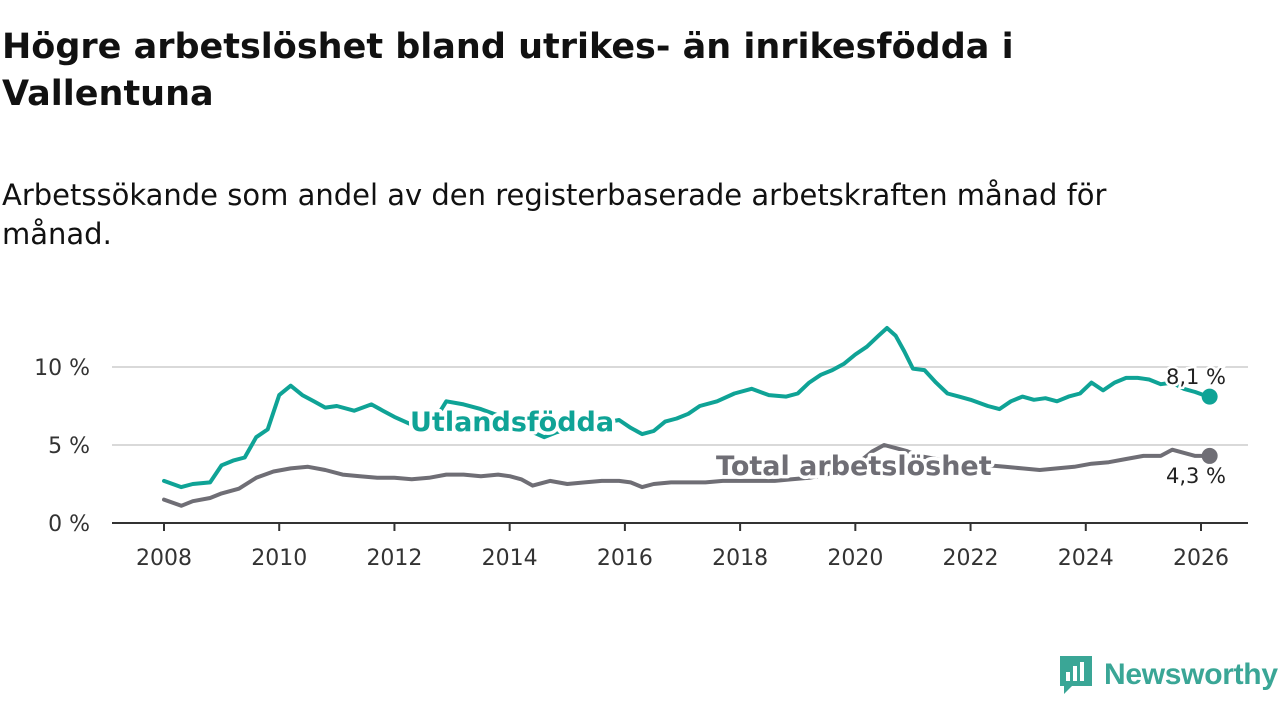 Image resolution: width=1280 pixels, height=720 pixels. What do you see at coordinates (740, 558) in the screenshot?
I see `x-tick-label: 2018` at bounding box center [740, 558].